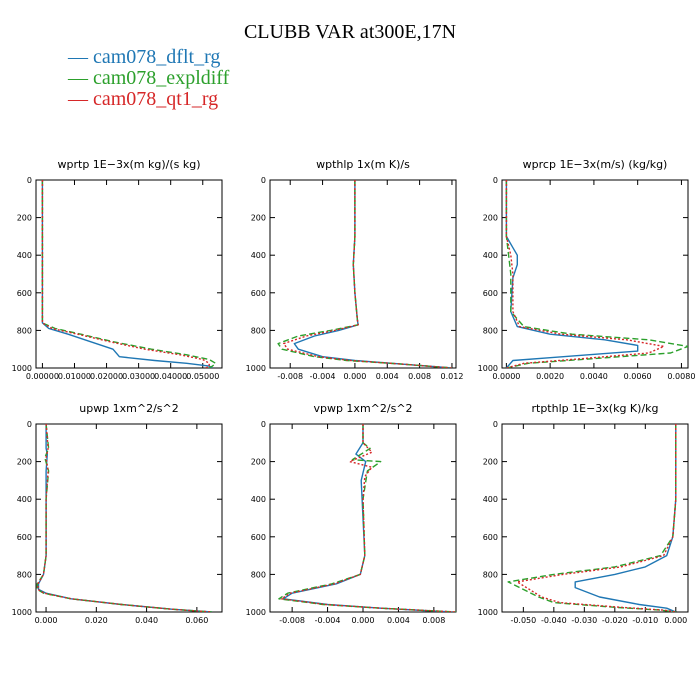 The image size is (700, 700). I want to click on x-tick-label: 0.00000, so click(42, 376).